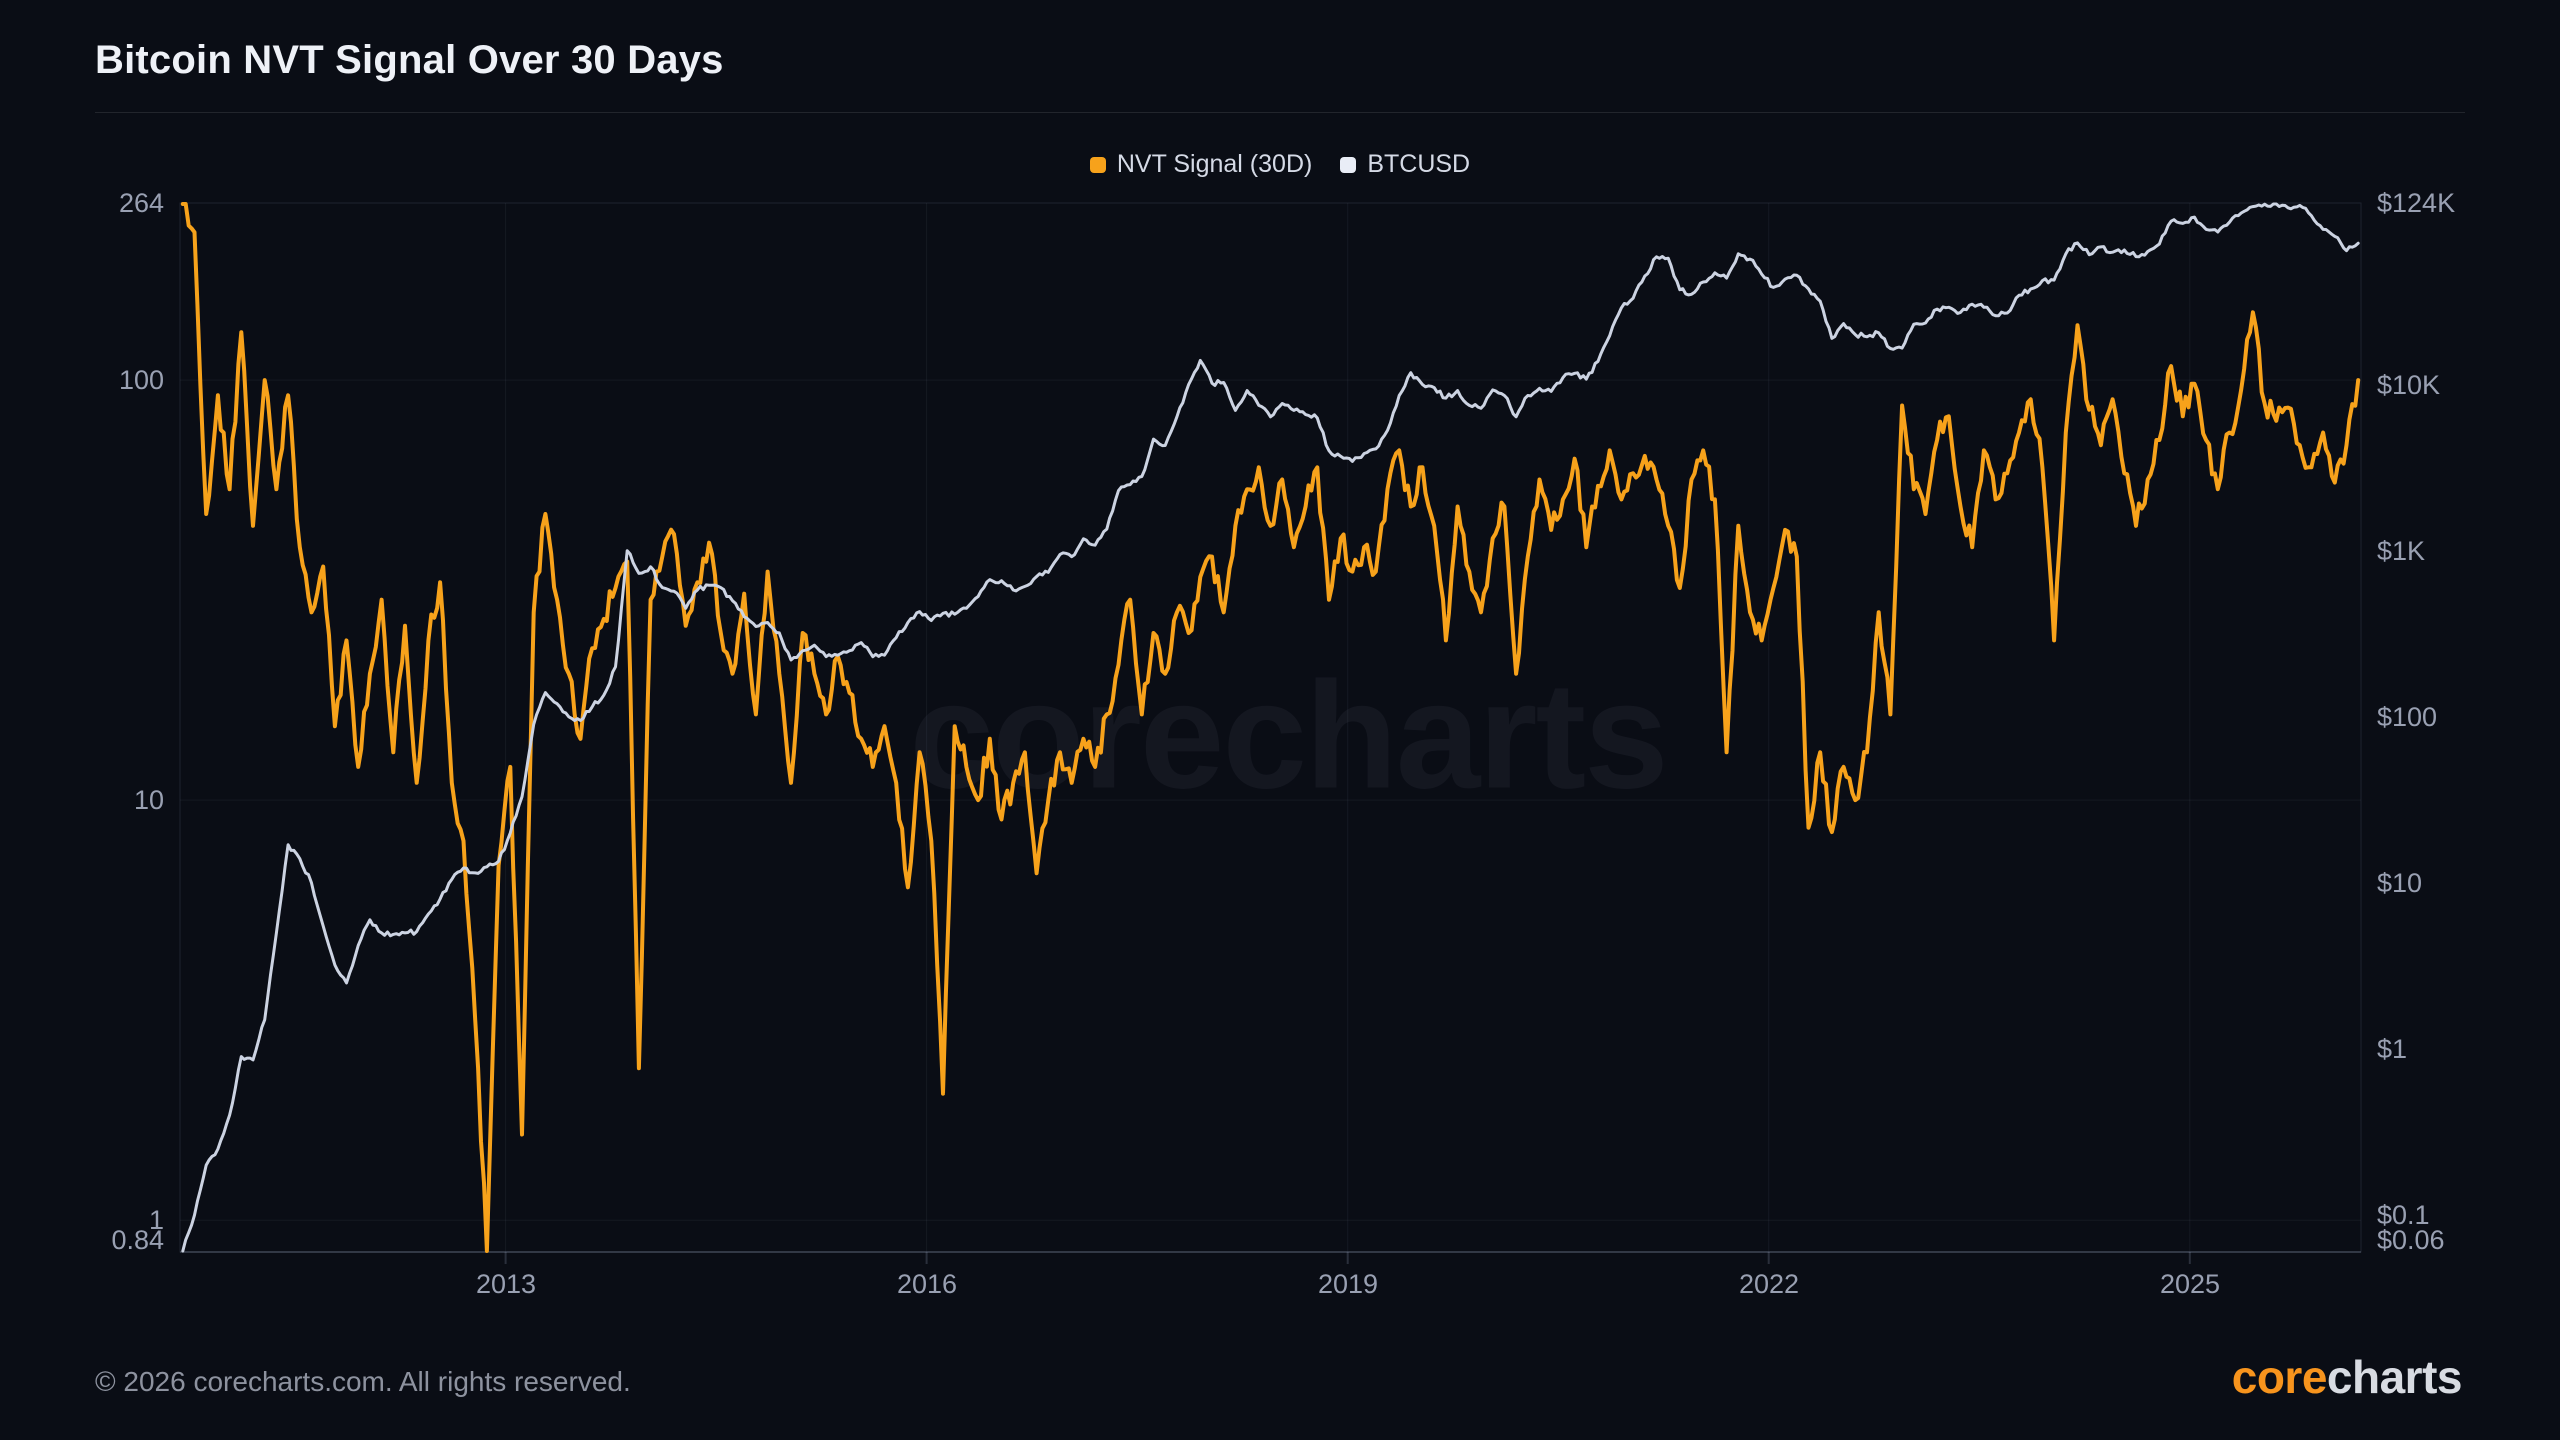  What do you see at coordinates (2392, 1049) in the screenshot?
I see `y-axis-right-tick-label: $1` at bounding box center [2392, 1049].